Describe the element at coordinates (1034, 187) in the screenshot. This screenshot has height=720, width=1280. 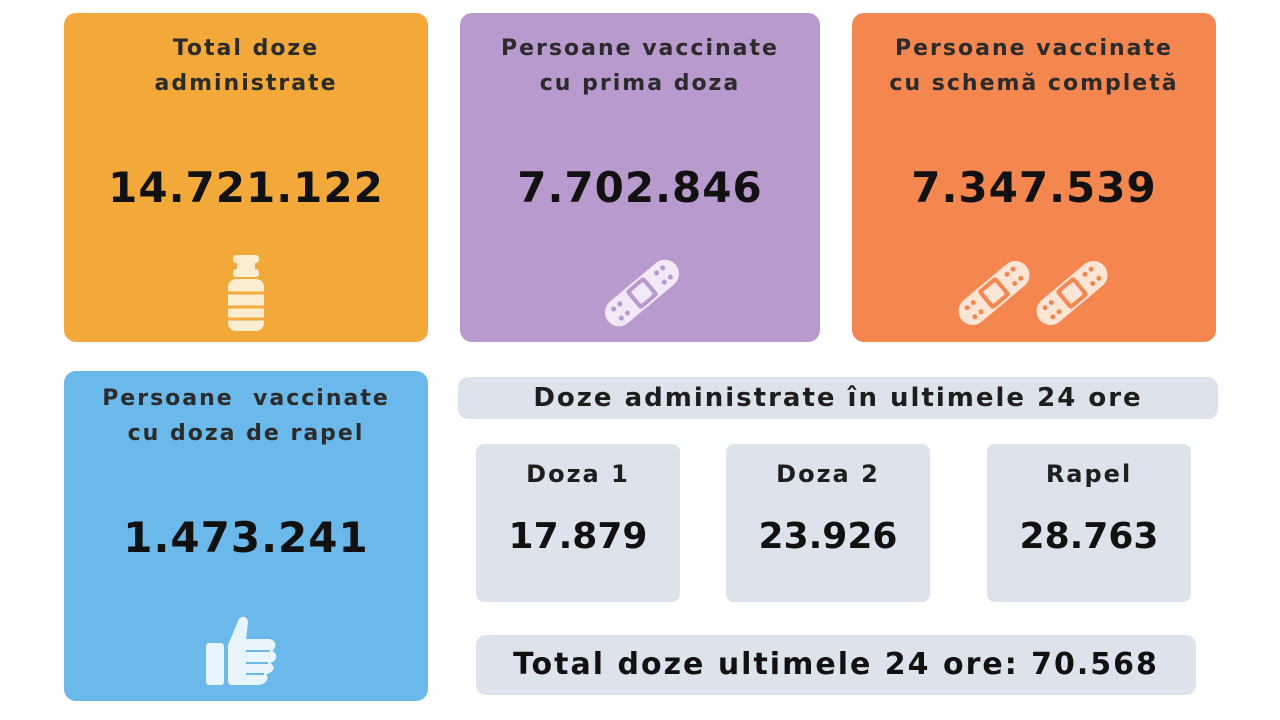
I see `complete-scheme-value: 7.347.539` at that location.